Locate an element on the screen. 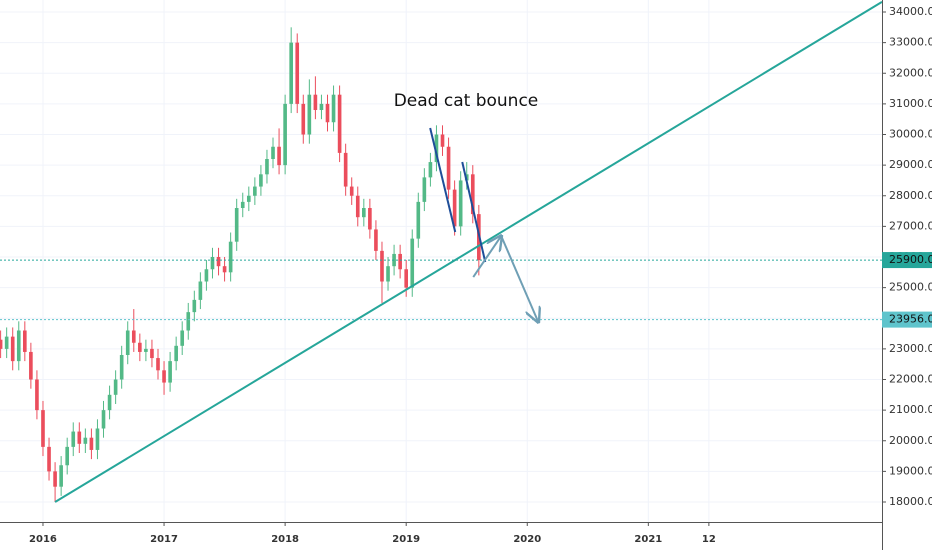 The image size is (932, 550). y-tick-label: 27000.0 is located at coordinates (910, 225).